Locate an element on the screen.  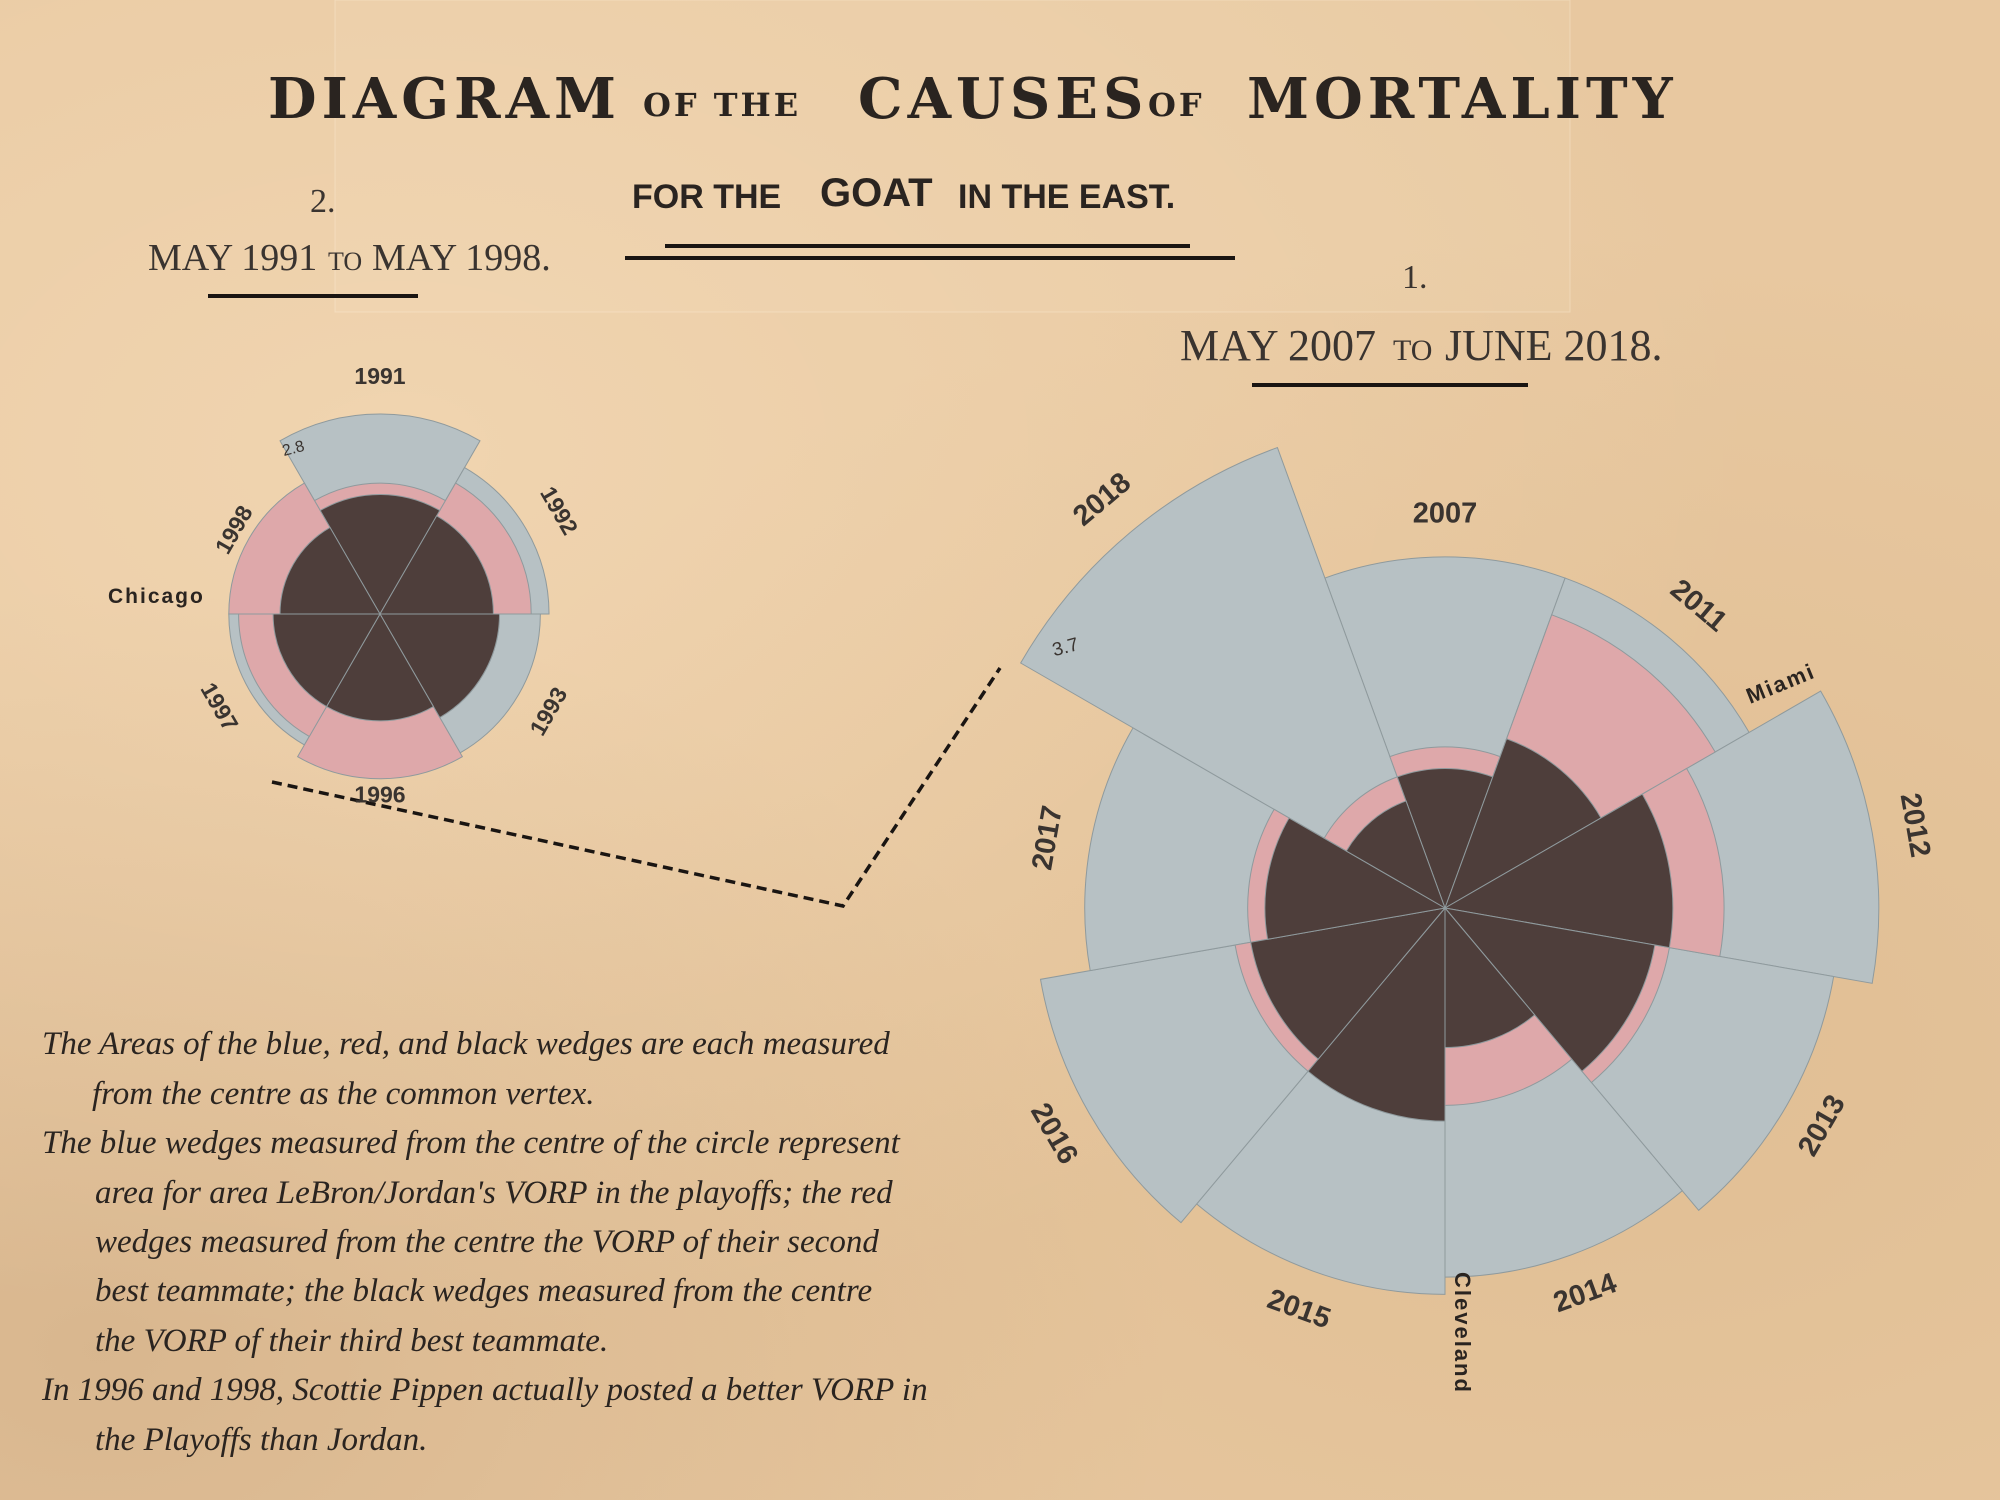
main-title: DIAGRAM OF THE CAUSES OF MORTALITY is located at coordinates (973, 99).